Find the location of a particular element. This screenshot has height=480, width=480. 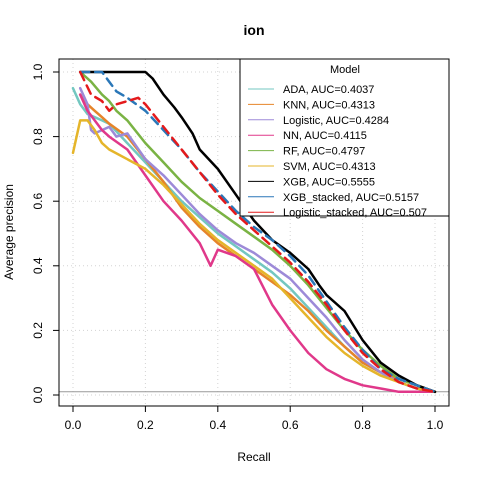

x-tick-label: 0.0 is located at coordinates (73, 425).